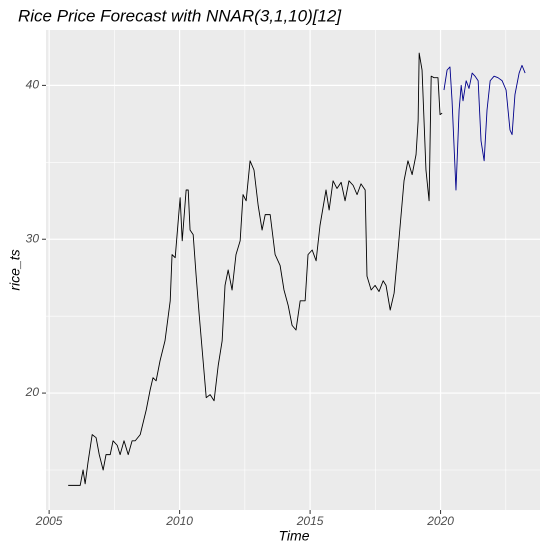 This screenshot has width=549, height=548. I want to click on y-tick-label: 20, so click(32, 392).